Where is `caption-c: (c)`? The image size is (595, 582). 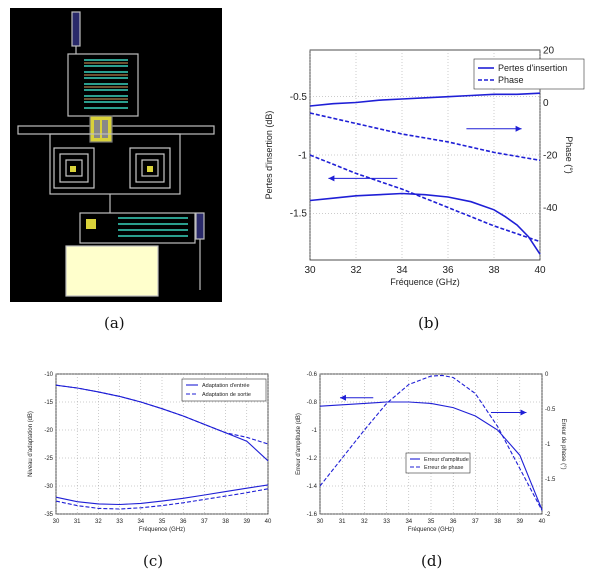 caption-c: (c) is located at coordinates (153, 561).